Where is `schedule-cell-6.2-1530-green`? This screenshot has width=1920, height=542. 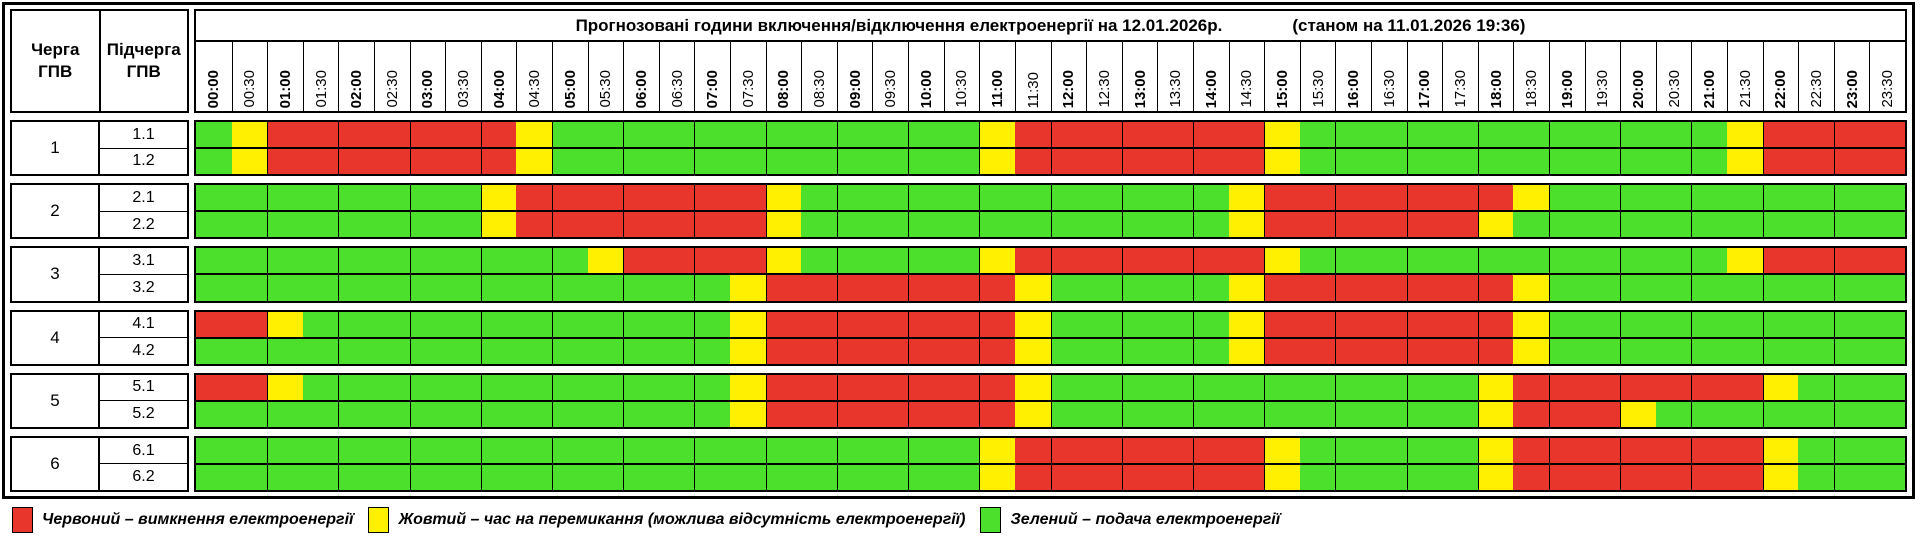
schedule-cell-6.2-1530-green is located at coordinates (1317, 477).